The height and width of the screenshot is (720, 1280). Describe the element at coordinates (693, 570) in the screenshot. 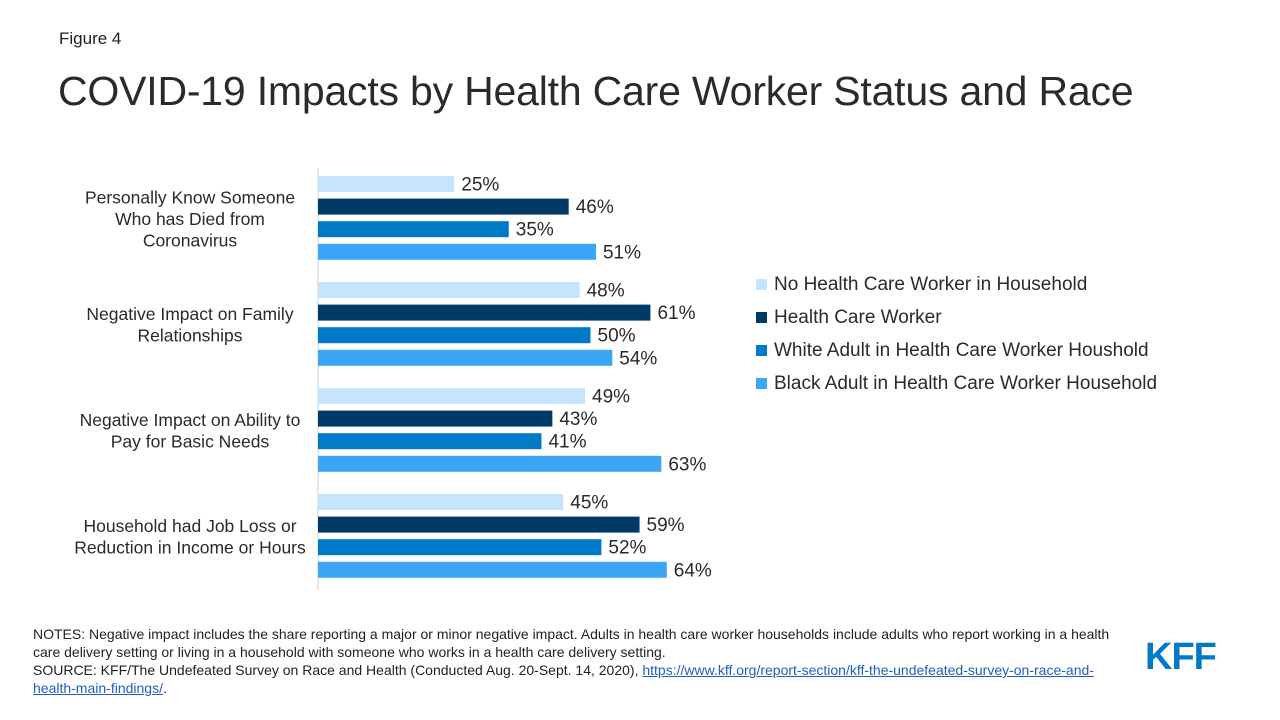

I see `data-label: 64%` at that location.